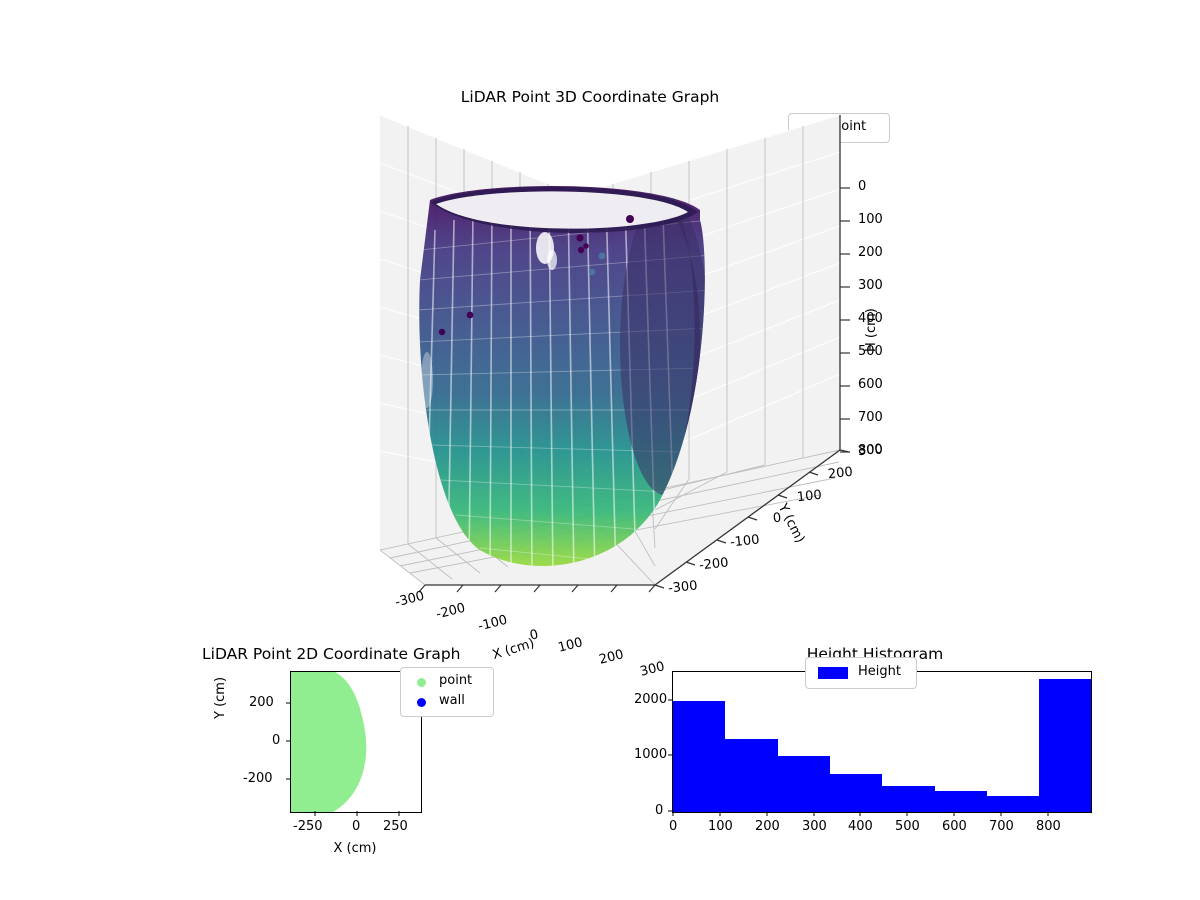  I want to click on z-tick-label: 600, so click(870, 384).